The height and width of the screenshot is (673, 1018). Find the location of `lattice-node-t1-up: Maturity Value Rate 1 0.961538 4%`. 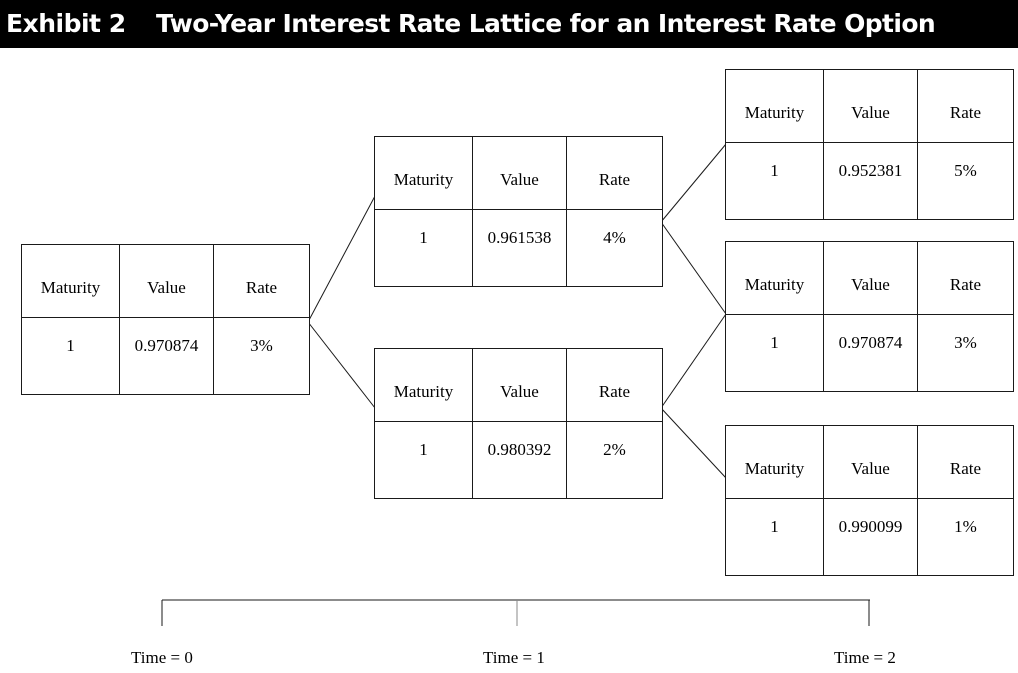

lattice-node-t1-up: Maturity Value Rate 1 0.961538 4% is located at coordinates (518, 211).